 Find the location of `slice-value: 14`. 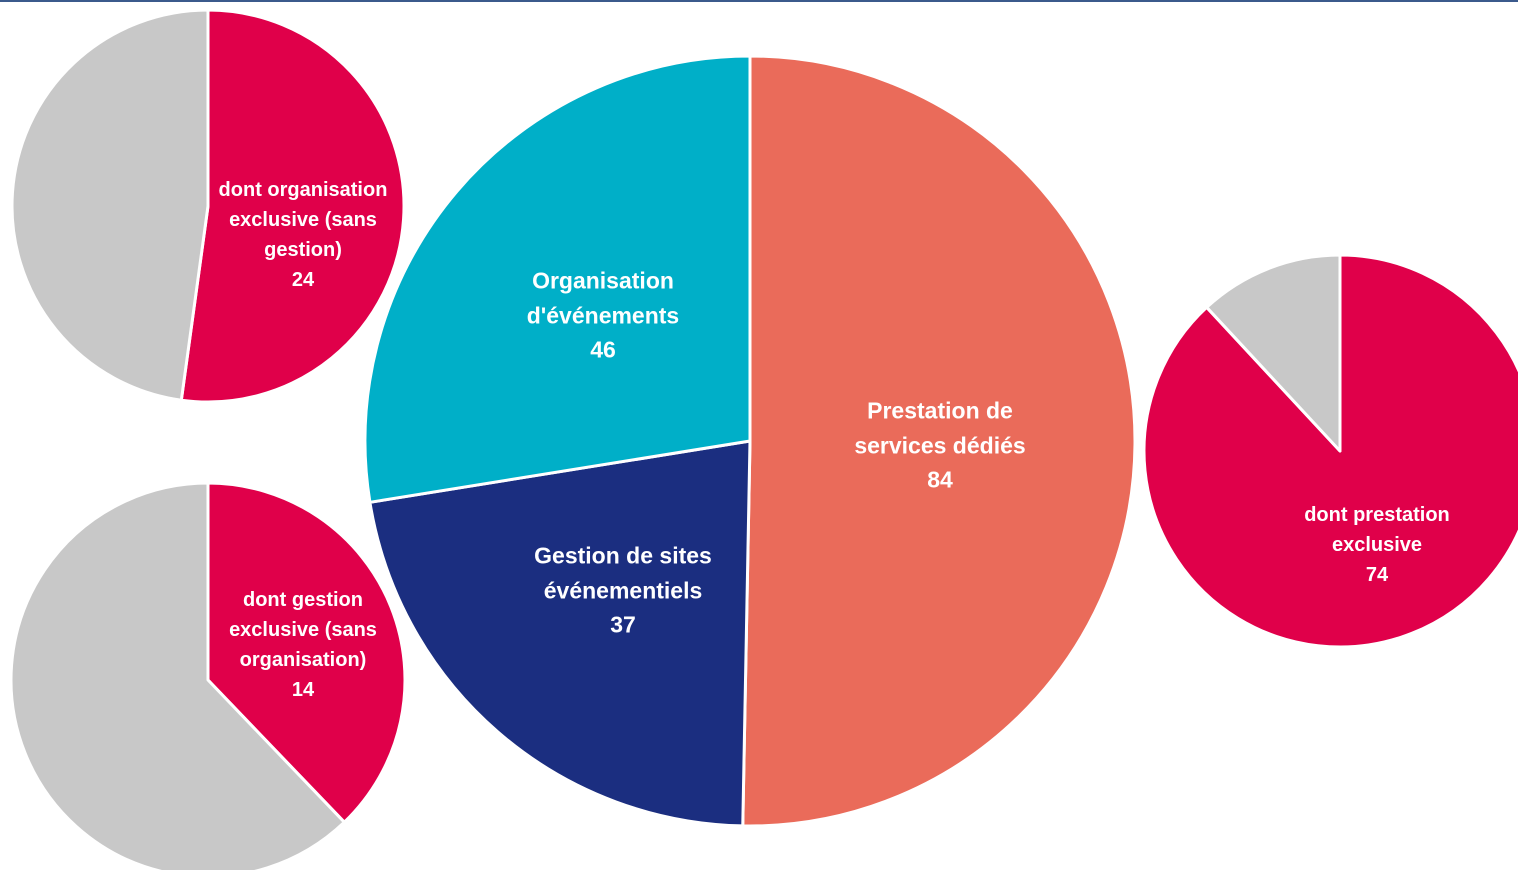

slice-value: 14 is located at coordinates (303, 690).